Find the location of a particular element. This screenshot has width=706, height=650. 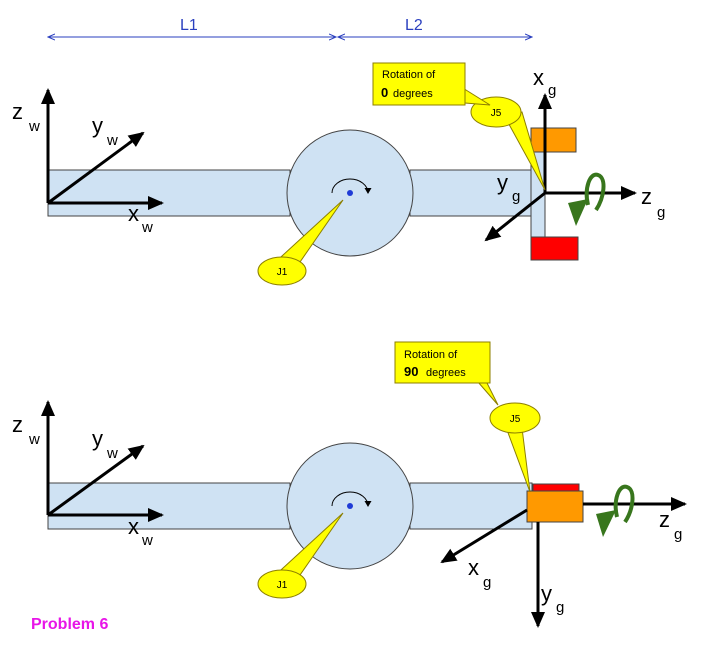

problem-label: Problem 6 is located at coordinates (69, 624).